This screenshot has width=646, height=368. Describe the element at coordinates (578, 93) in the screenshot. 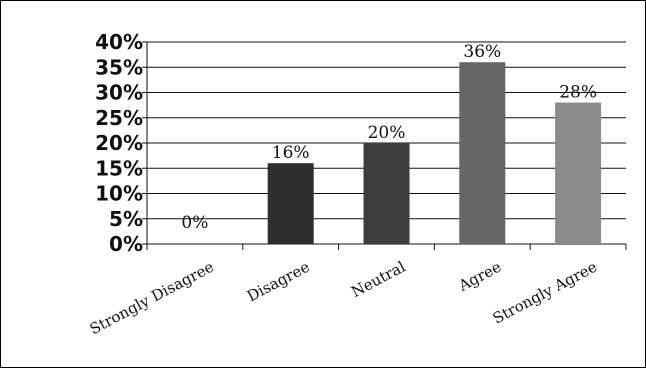

I see `data-label: 28%` at that location.